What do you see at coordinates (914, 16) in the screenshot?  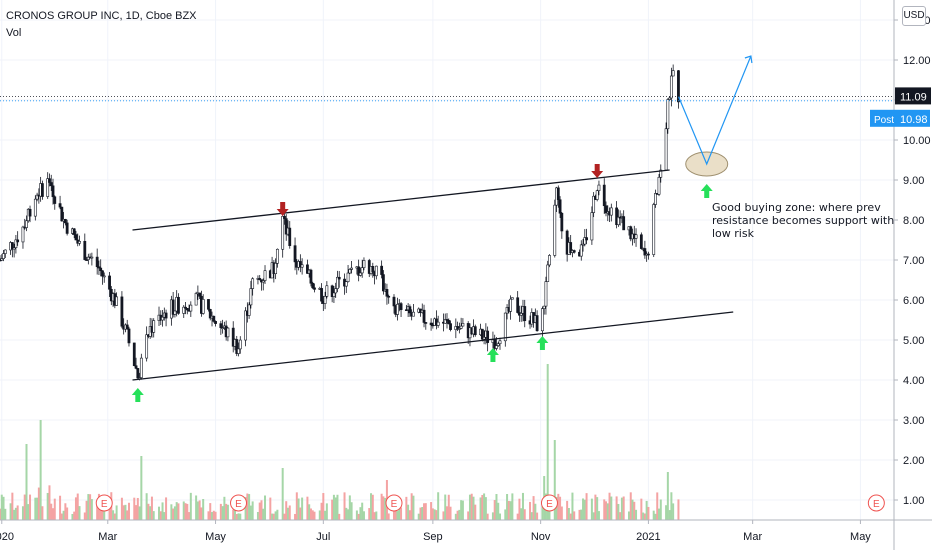 I see `currency-button: USD` at bounding box center [914, 16].